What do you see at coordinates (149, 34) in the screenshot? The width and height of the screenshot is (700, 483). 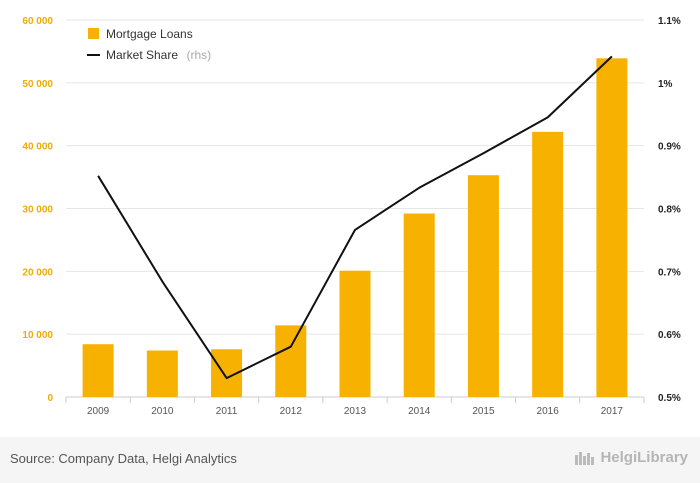 I see `legend-label-mortgage-loans: Mortgage Loans` at bounding box center [149, 34].